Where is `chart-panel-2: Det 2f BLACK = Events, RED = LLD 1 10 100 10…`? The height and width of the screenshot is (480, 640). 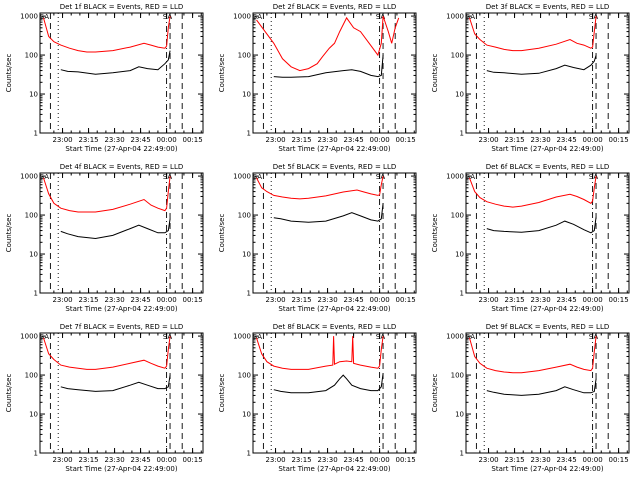
chart-panel-2: Det 2f BLACK = Events, RED = LLD 1 10 100 10… is located at coordinates (317, 78).